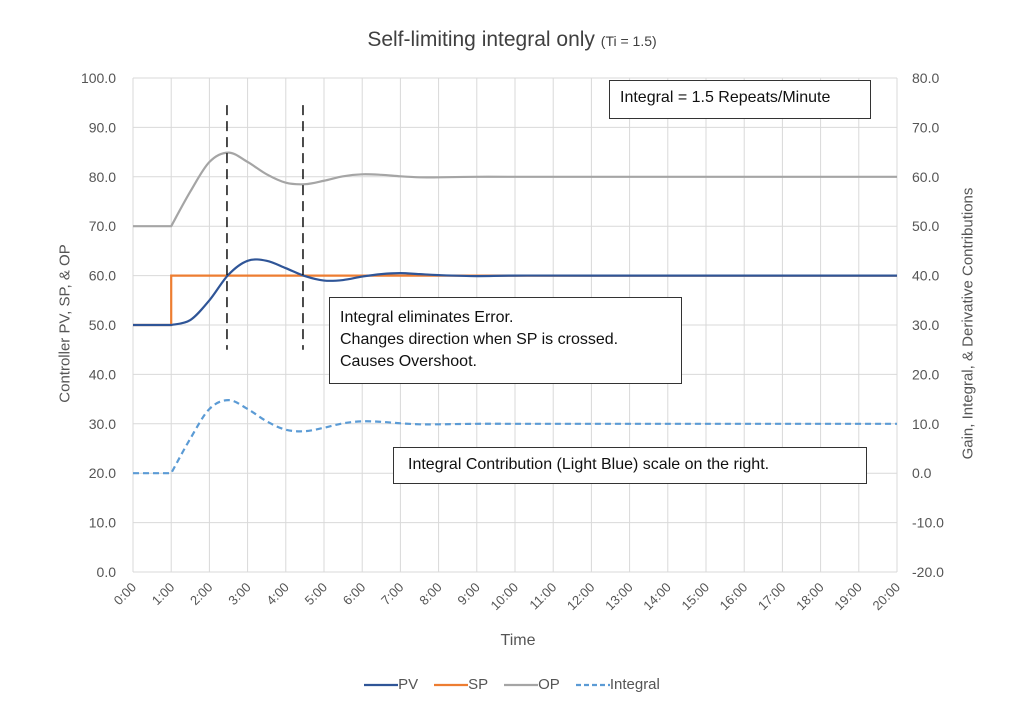 This screenshot has height=723, width=1024. I want to click on y-axis-title: Controller PV, SP, & OP, so click(65, 323).